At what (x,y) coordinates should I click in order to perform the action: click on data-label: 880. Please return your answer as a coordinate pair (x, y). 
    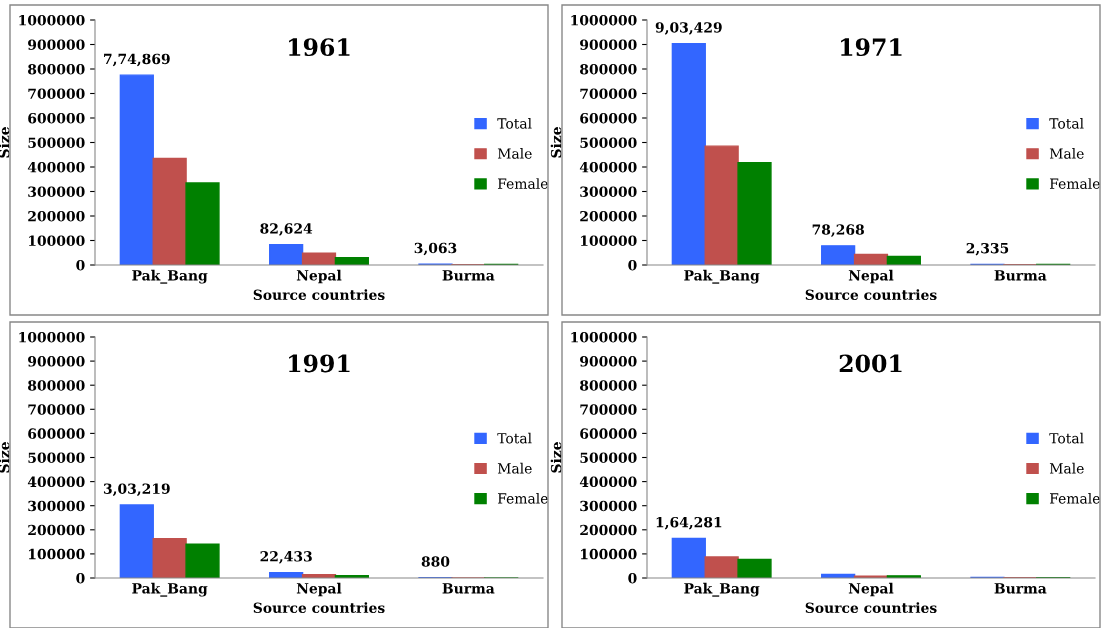
    Looking at the image, I should click on (435, 561).